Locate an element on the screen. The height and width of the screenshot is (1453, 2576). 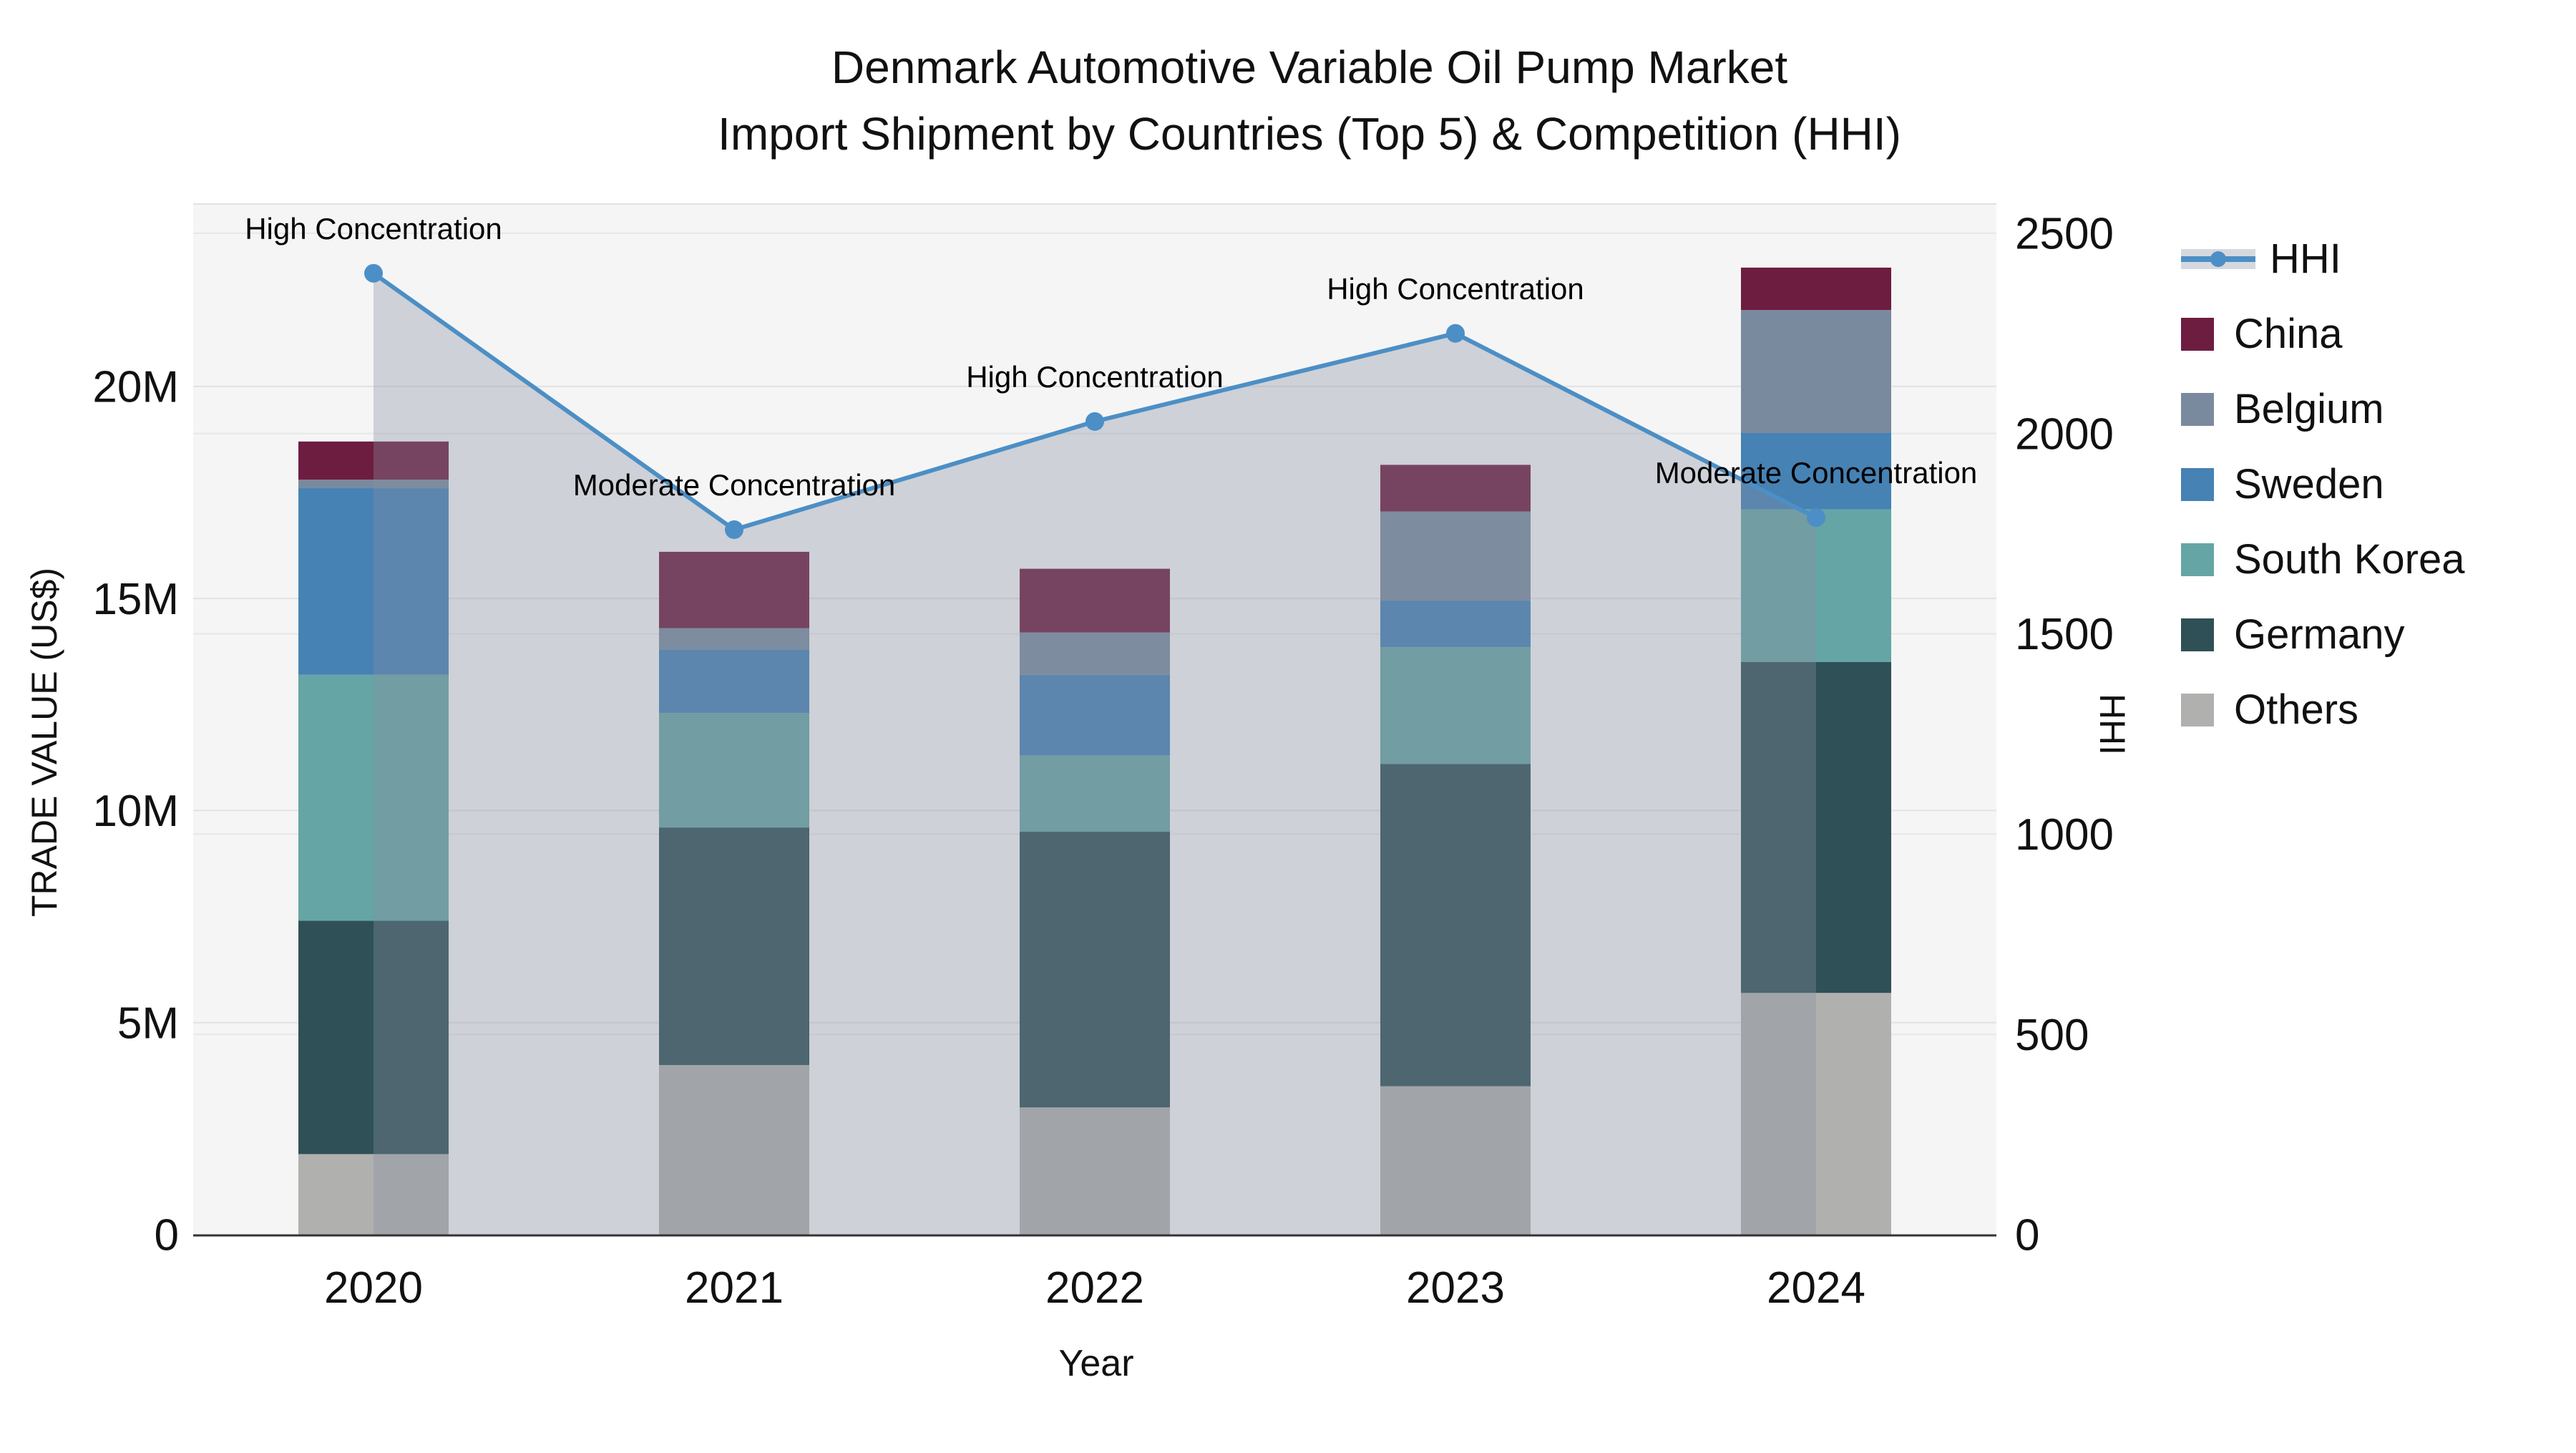
y-right-tick-500: 500 is located at coordinates (2052, 1035).